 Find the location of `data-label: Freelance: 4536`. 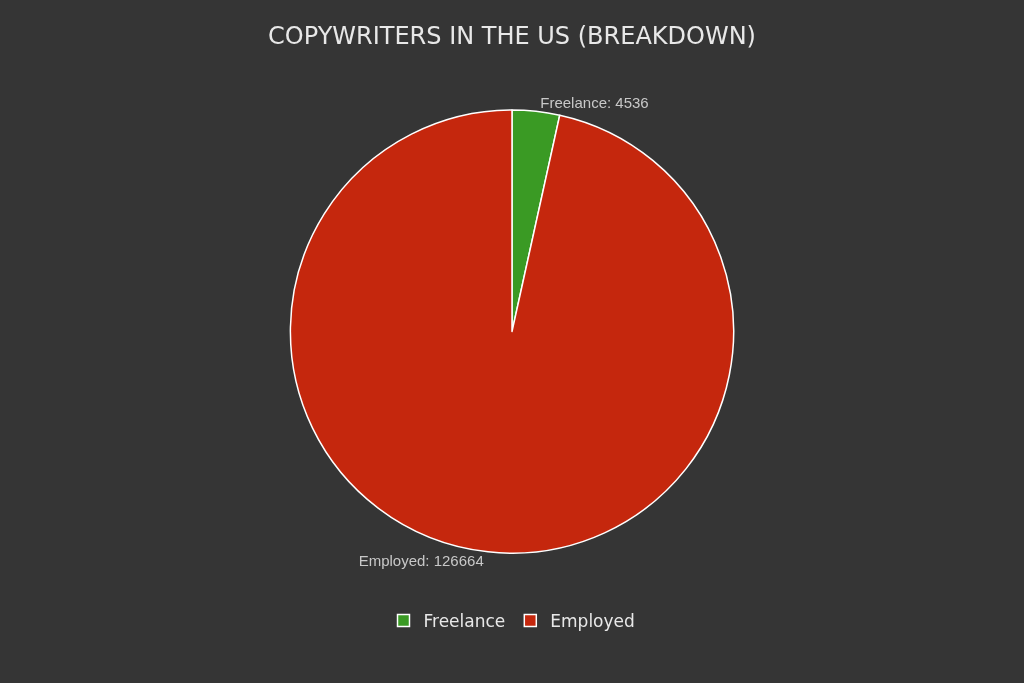

data-label: Freelance: 4536 is located at coordinates (594, 103).